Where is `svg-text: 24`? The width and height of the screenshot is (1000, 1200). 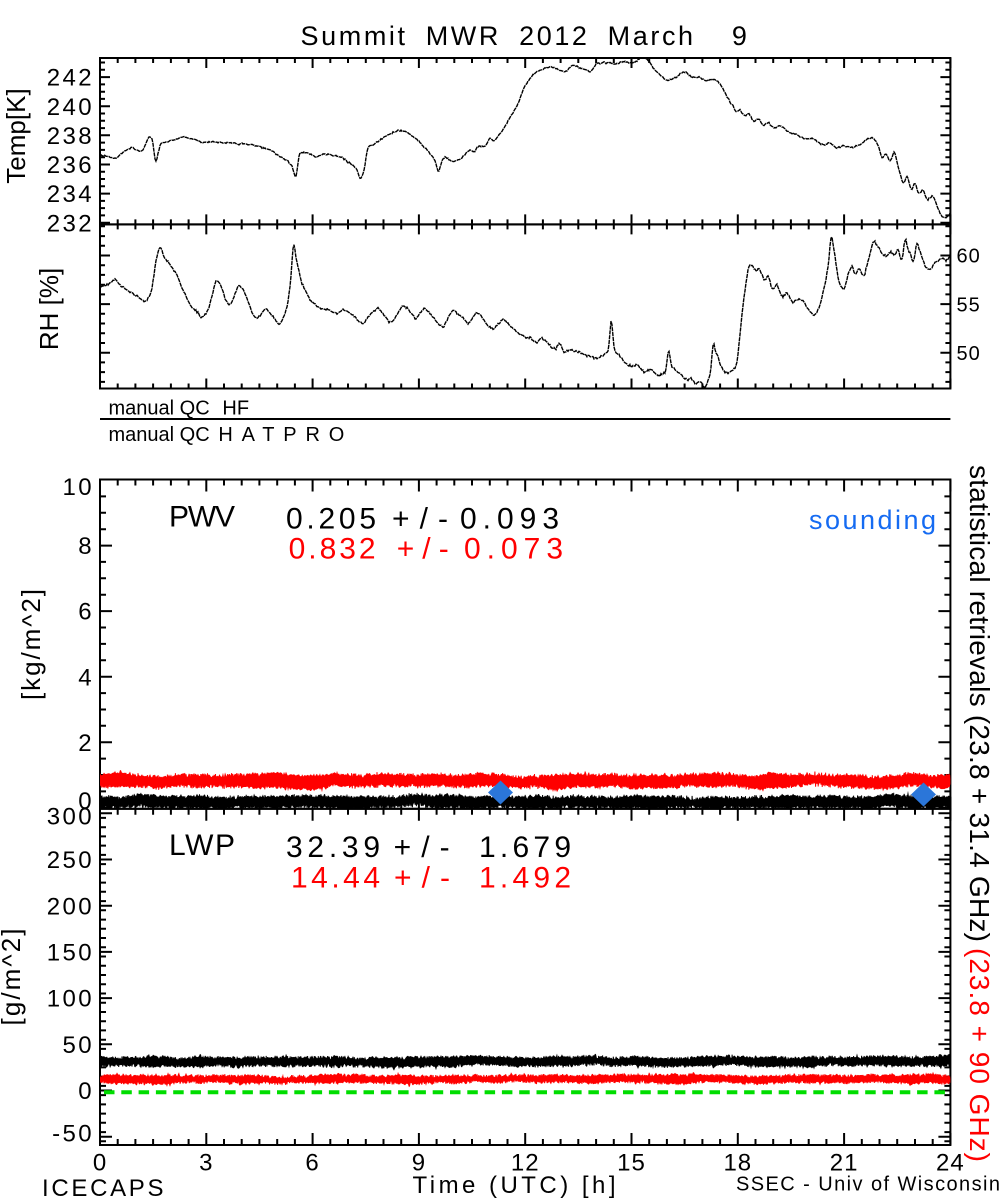 svg-text: 24 is located at coordinates (950, 1163).